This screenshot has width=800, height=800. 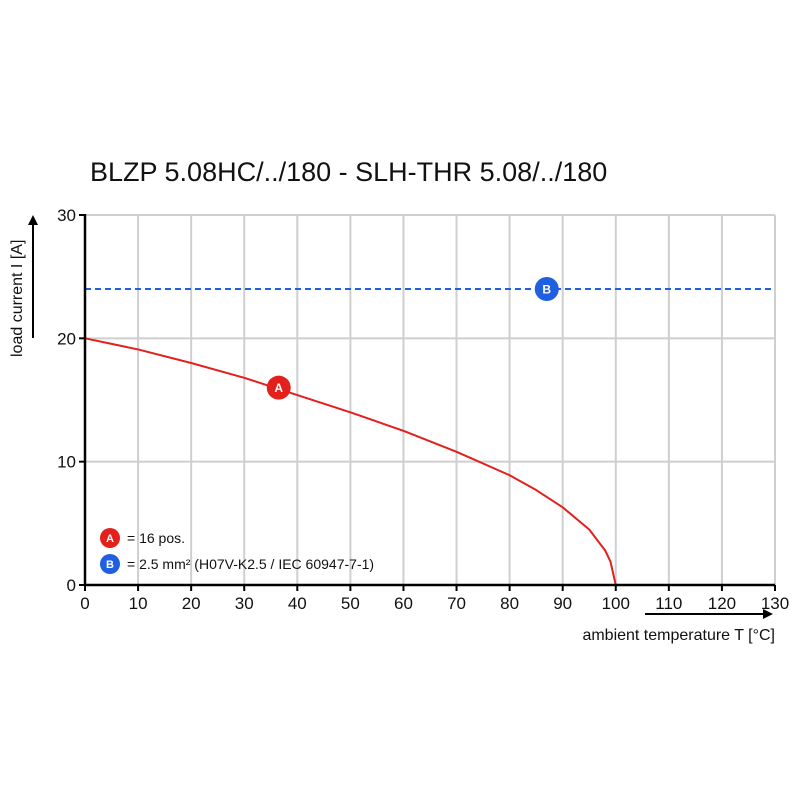 I want to click on x-axis-label: ambient temperature T [°C], so click(x=678, y=635).